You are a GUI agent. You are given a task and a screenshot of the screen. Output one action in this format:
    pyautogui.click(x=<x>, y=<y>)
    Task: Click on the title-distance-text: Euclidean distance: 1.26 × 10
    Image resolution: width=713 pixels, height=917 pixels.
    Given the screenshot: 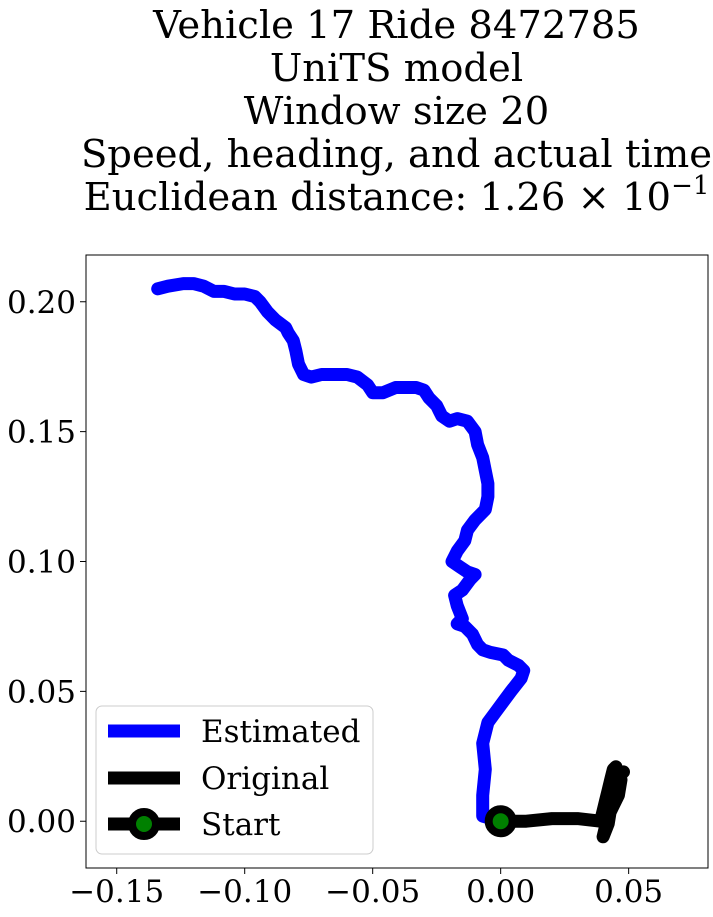 What is the action you would take?
    pyautogui.click(x=377, y=197)
    